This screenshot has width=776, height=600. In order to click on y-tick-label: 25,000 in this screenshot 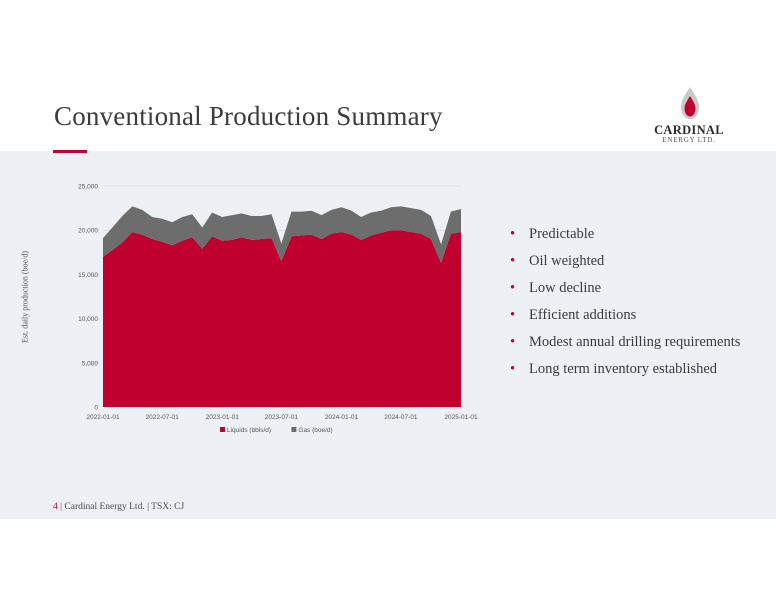, I will do `click(88, 187)`.